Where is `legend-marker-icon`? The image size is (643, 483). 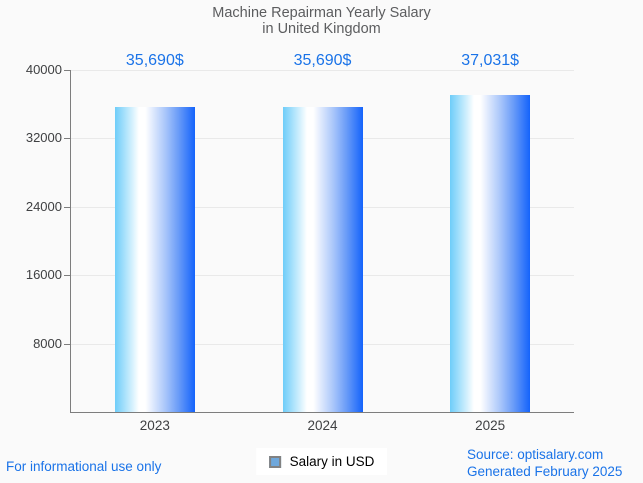 legend-marker-icon is located at coordinates (274, 461).